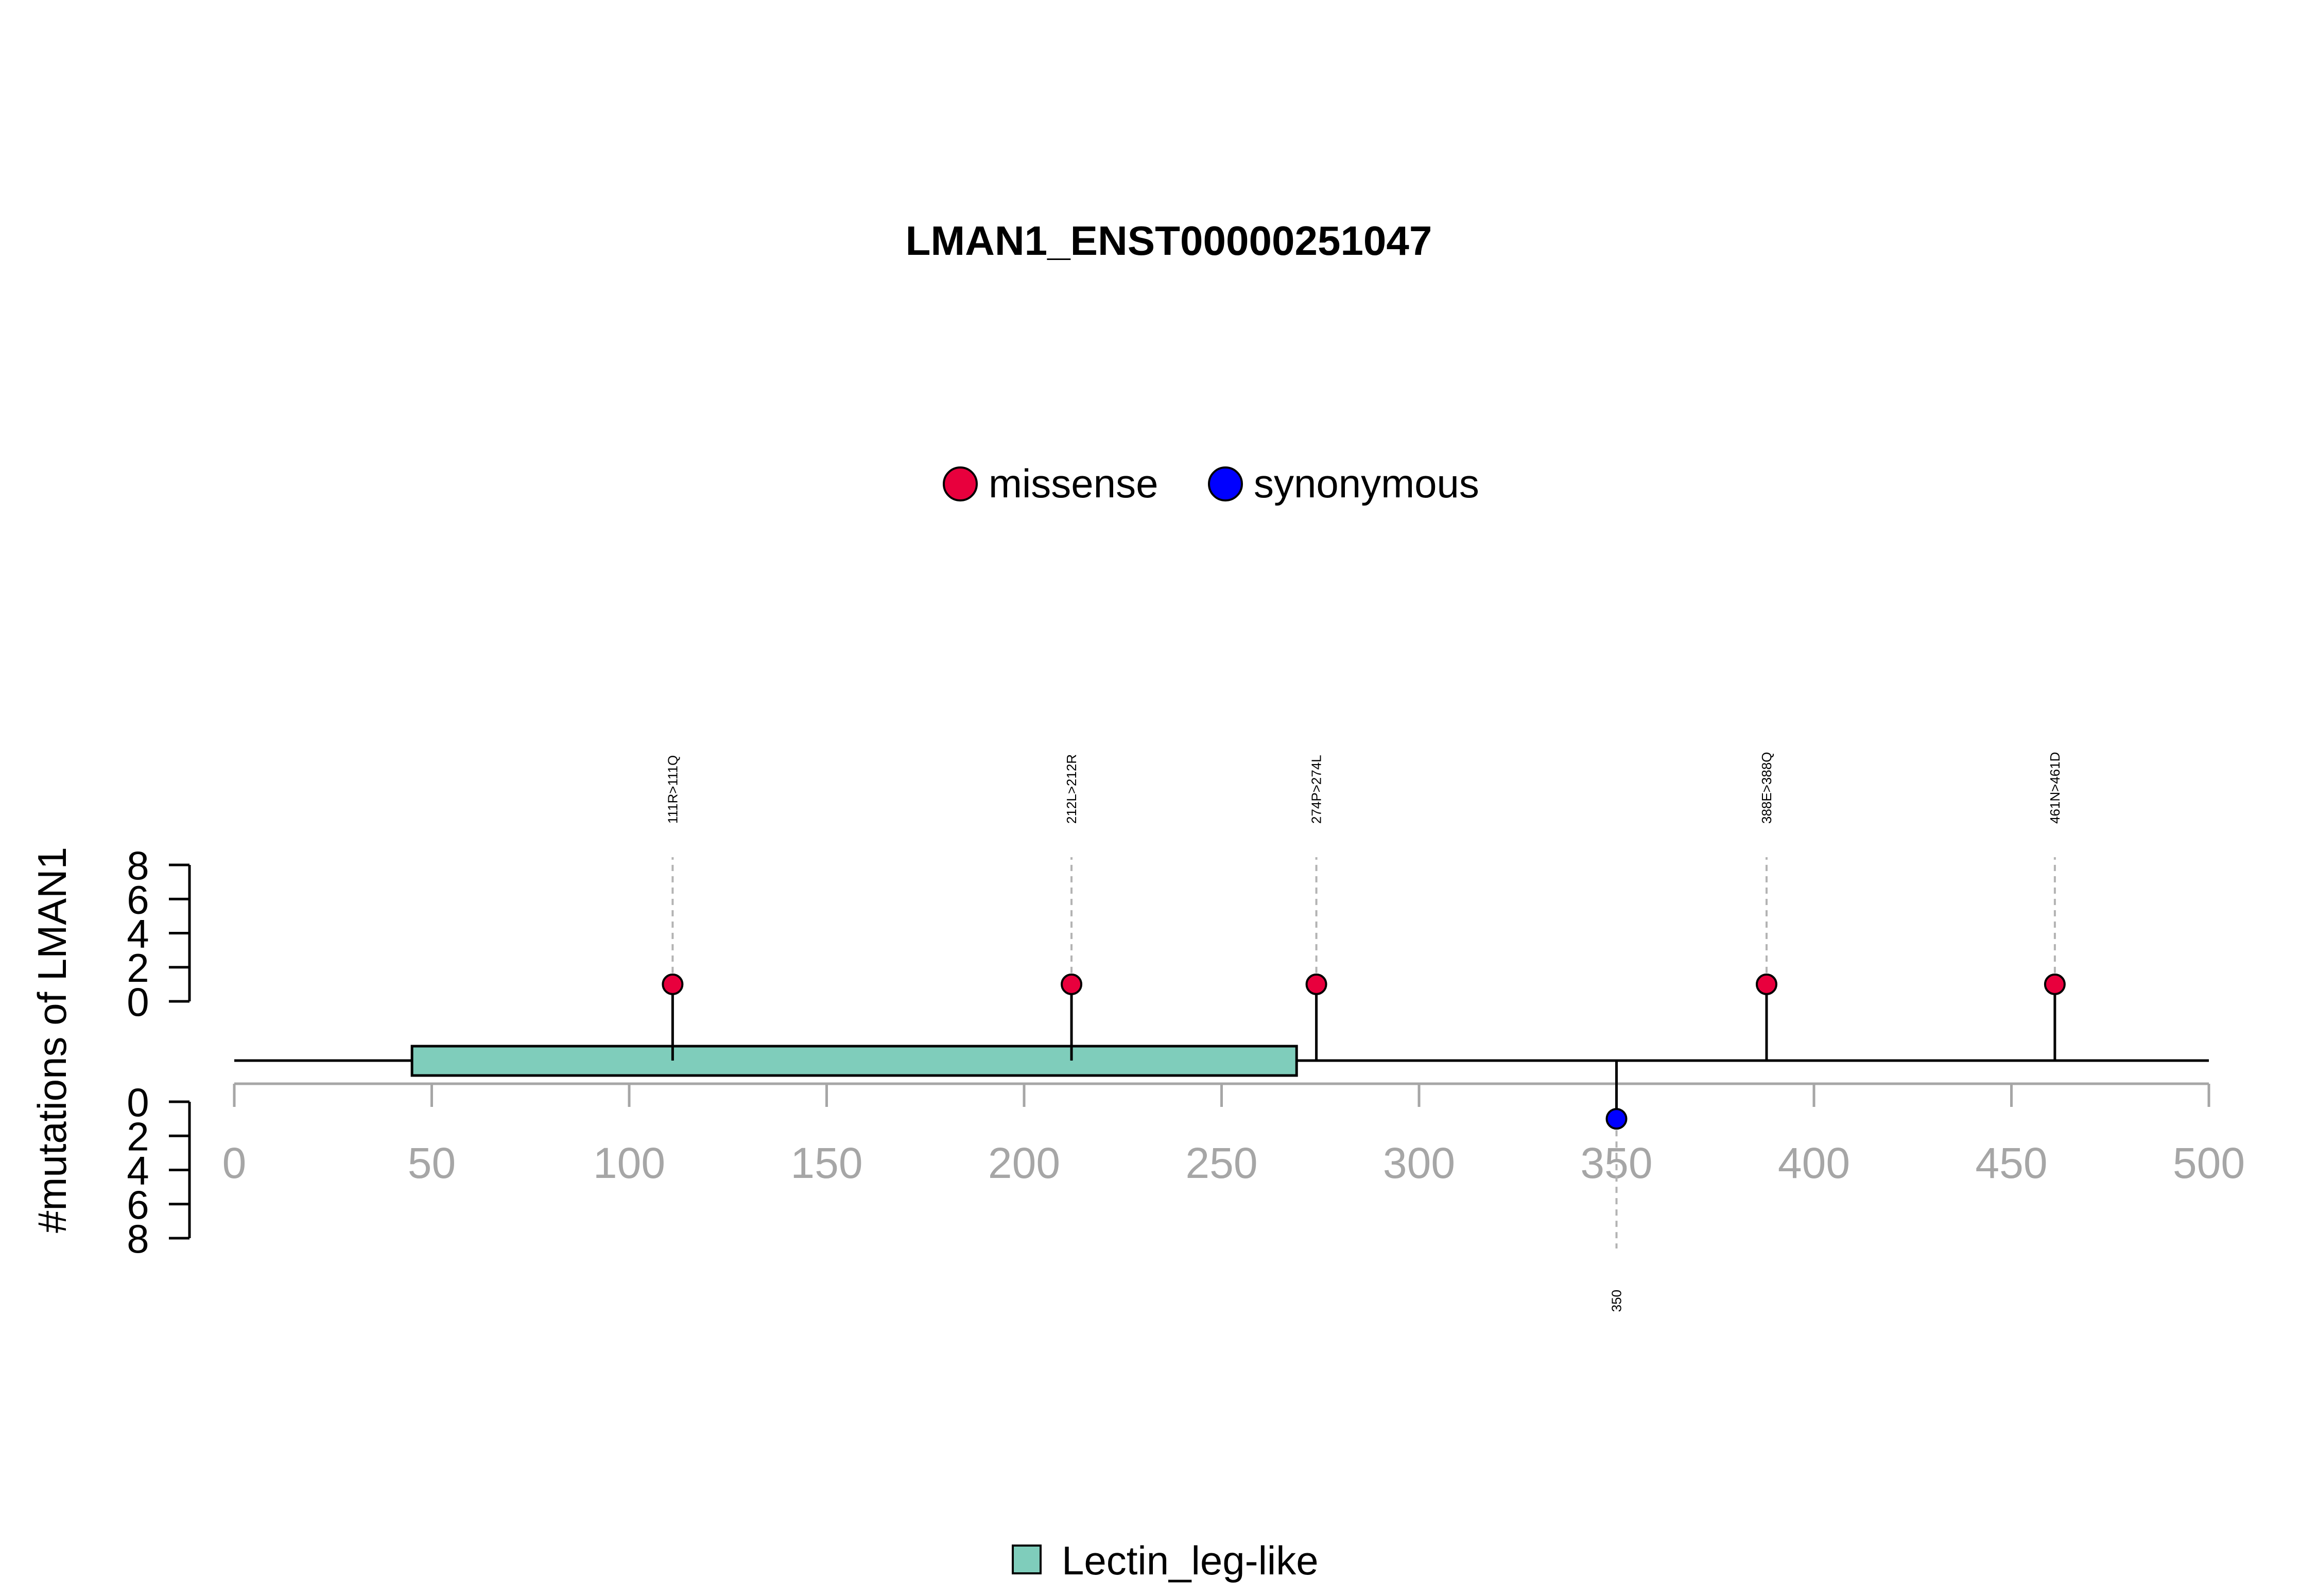 Image resolution: width=2317 pixels, height=1596 pixels. What do you see at coordinates (1024, 1163) in the screenshot?
I see `x-axis-tick-label: 200` at bounding box center [1024, 1163].